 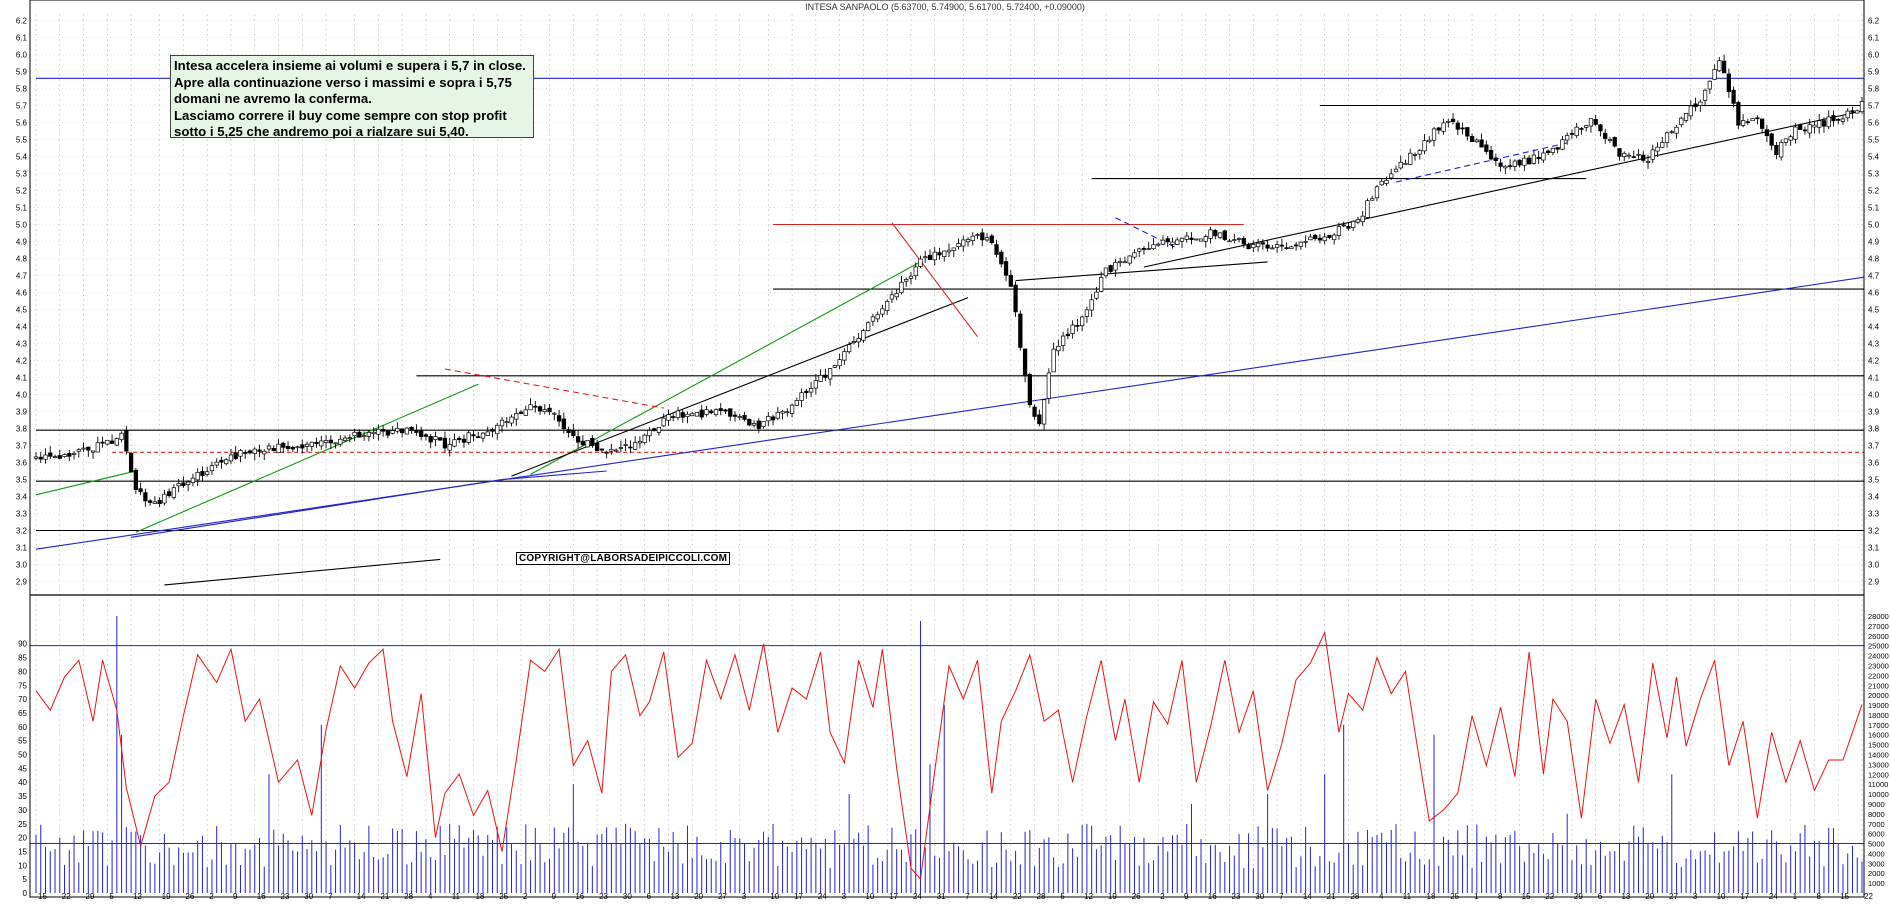 I want to click on y-tick-label-left: 4.5, so click(x=22, y=310).